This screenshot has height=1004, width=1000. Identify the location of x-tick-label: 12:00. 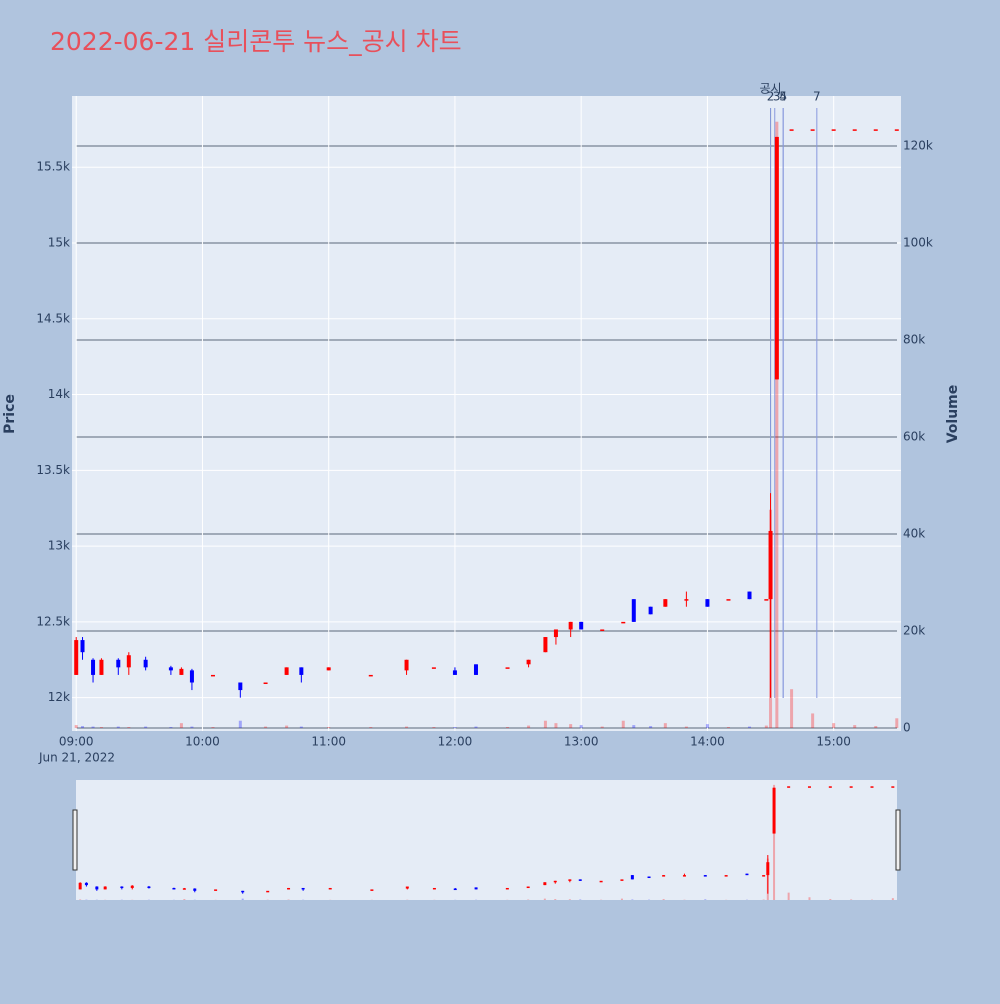
(455, 742).